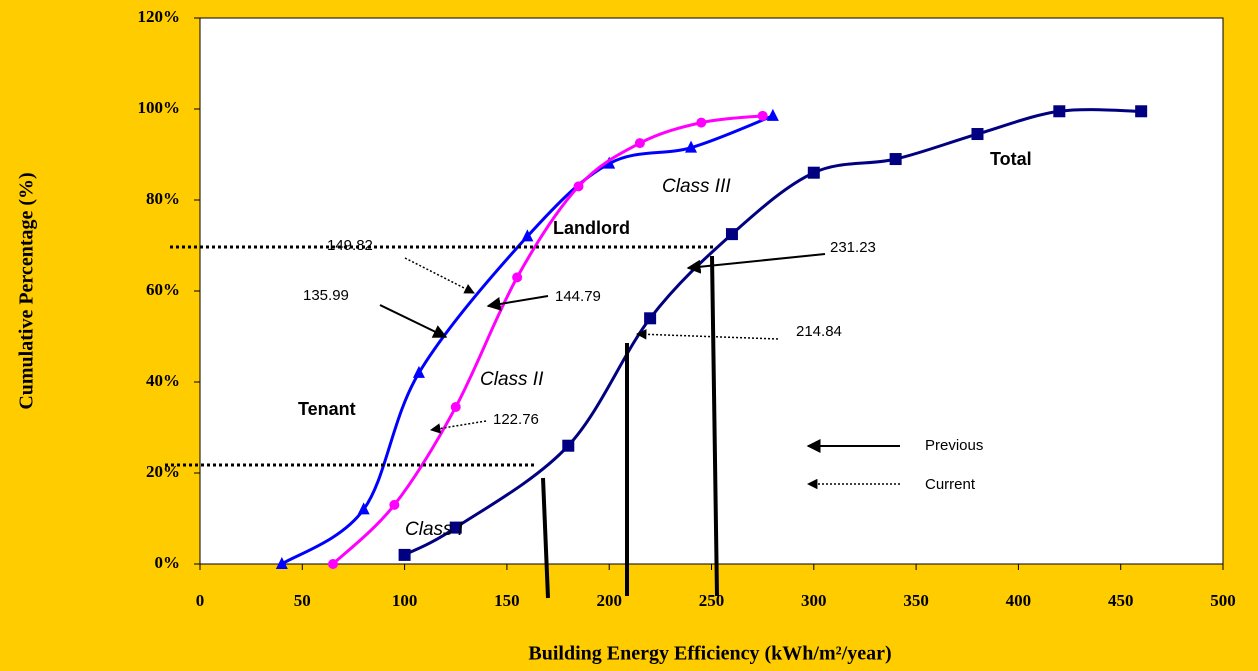 This screenshot has width=1258, height=671. Describe the element at coordinates (696, 186) in the screenshot. I see `annotation: Class III` at that location.